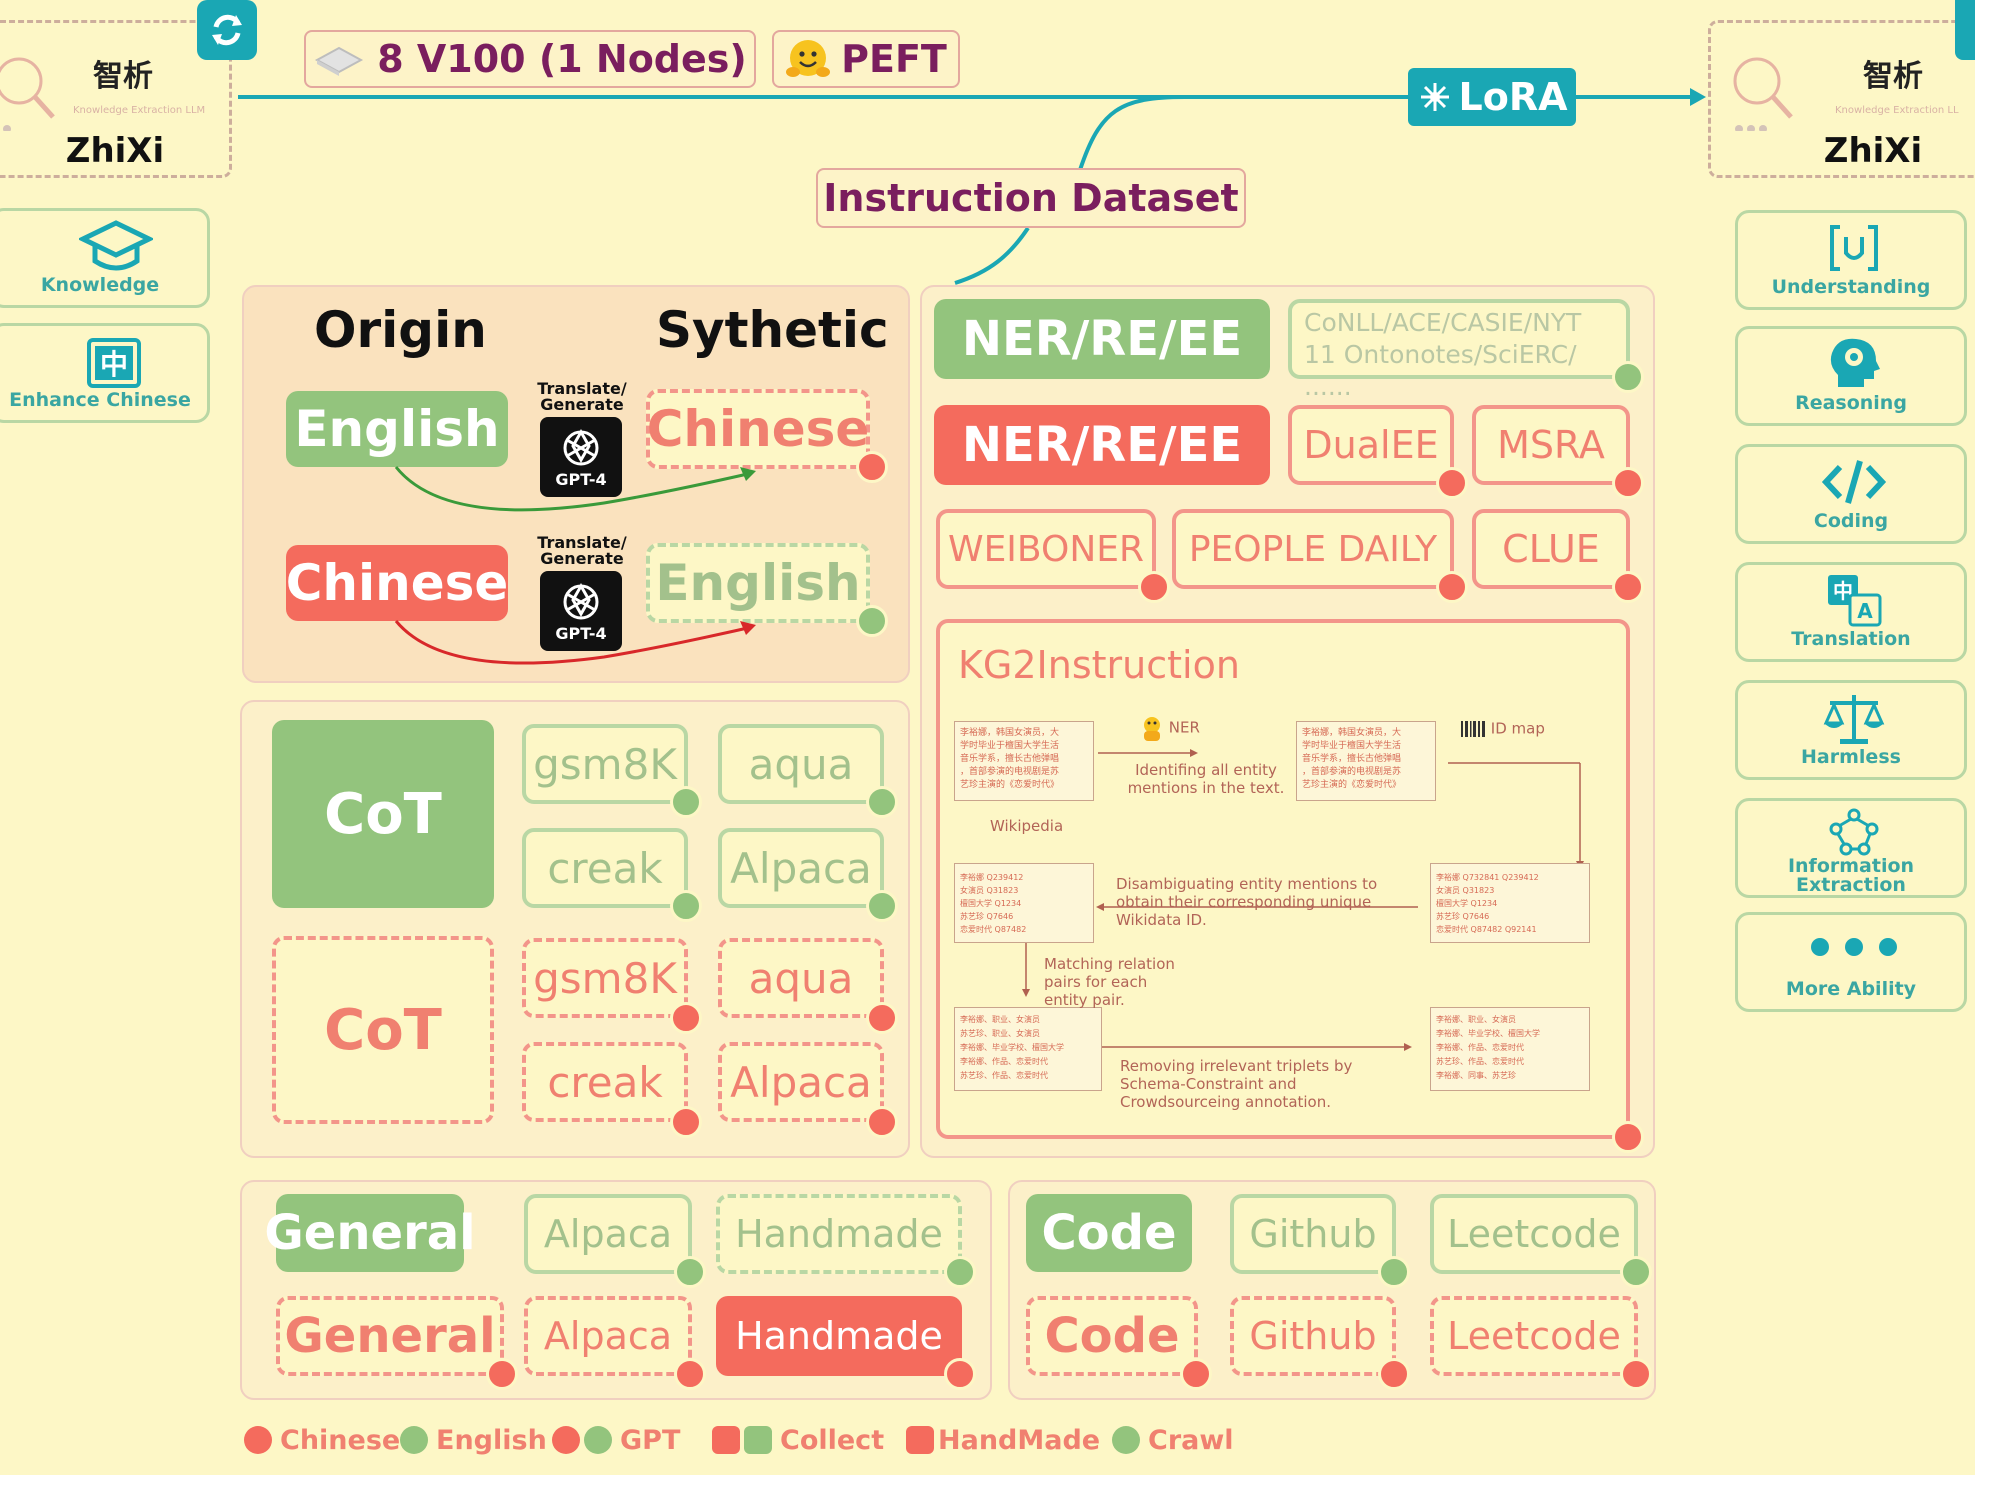  What do you see at coordinates (1854, 832) in the screenshot?
I see `graph-nodes-icon` at bounding box center [1854, 832].